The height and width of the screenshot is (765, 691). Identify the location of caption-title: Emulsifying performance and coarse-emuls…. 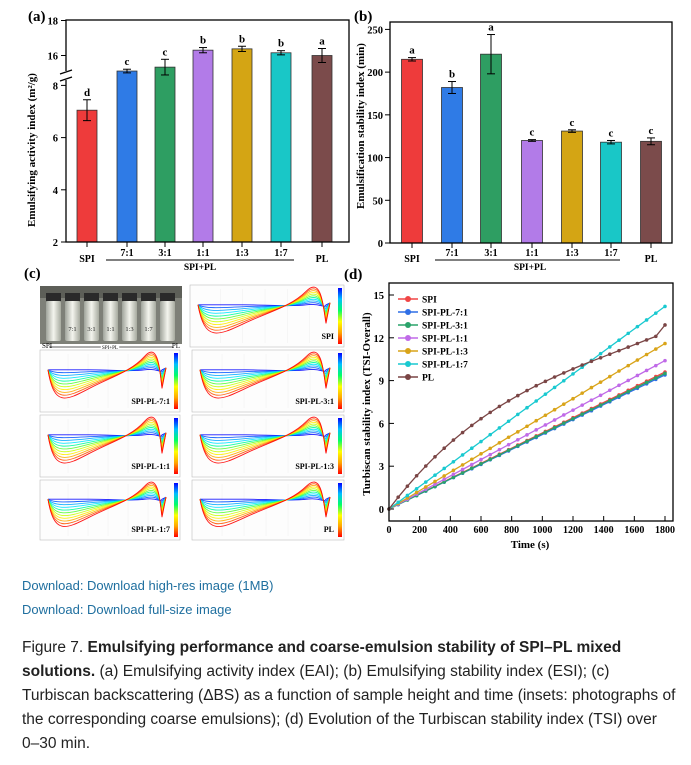
(322, 659).